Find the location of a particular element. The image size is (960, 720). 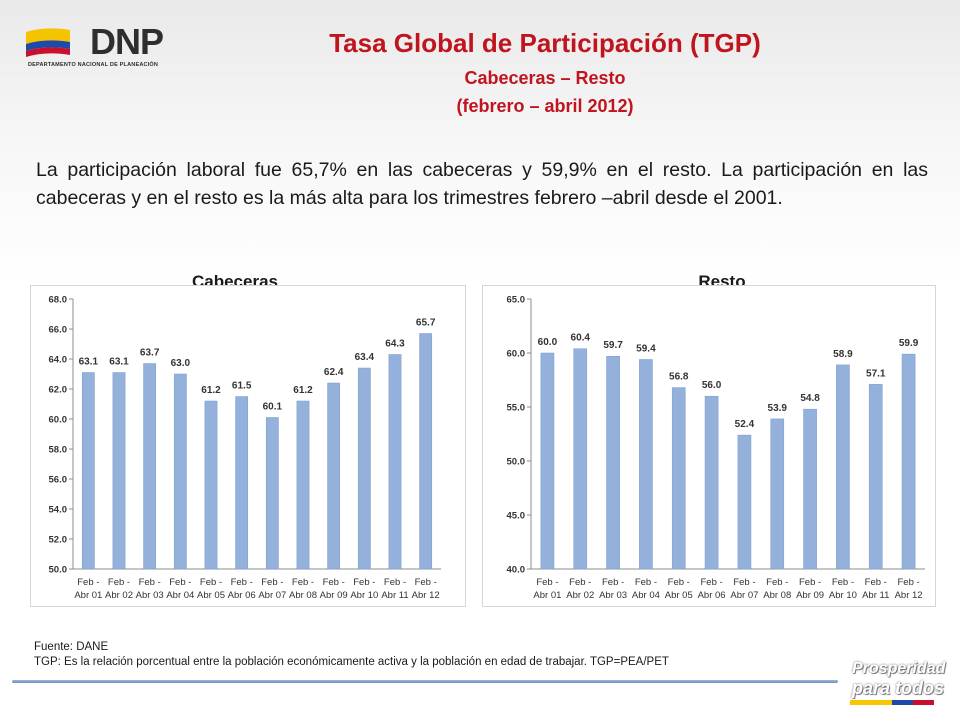

colombia-flag-icon is located at coordinates (48, 42).